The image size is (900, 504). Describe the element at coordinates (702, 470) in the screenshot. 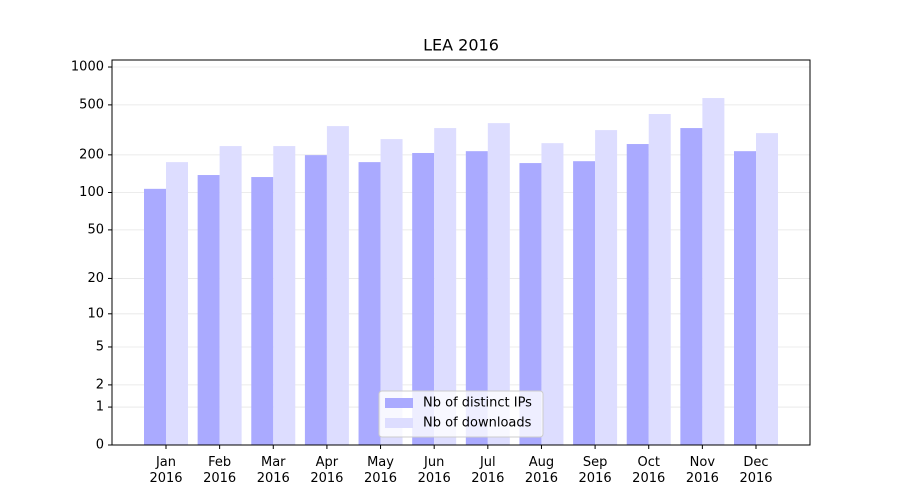

I see `x-tick-label: Nov 2016` at that location.